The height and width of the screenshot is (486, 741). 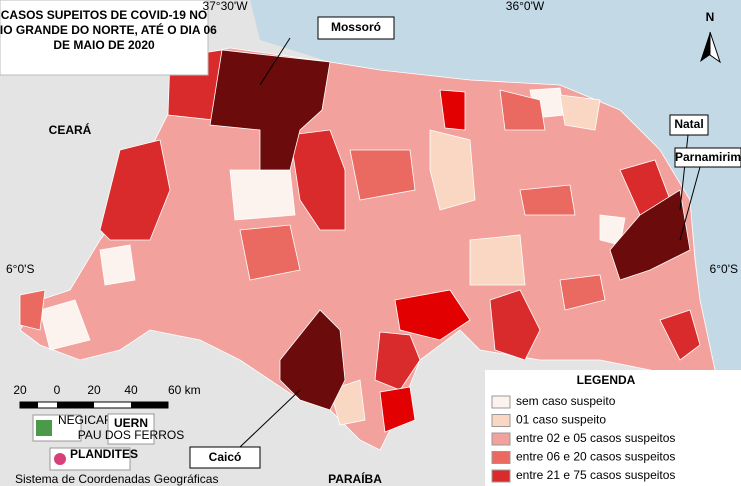 I want to click on title-line: CASOS SUPEITOS DE COVID-19 NO, so click(x=104, y=15).